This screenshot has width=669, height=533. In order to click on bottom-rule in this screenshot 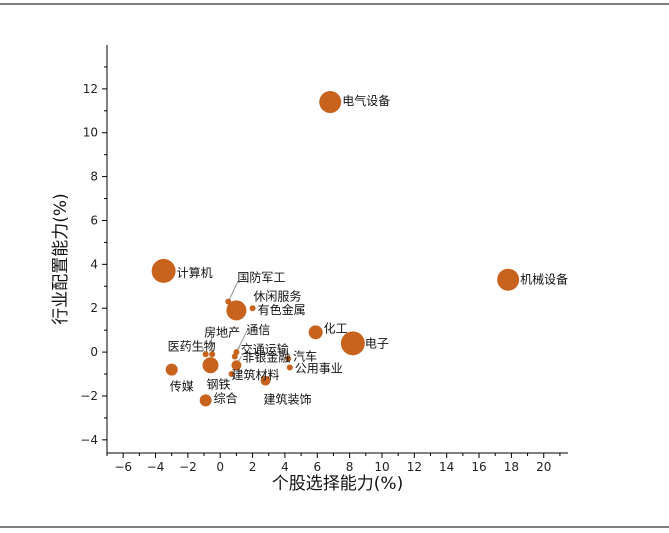, I will do `click(334, 527)`.